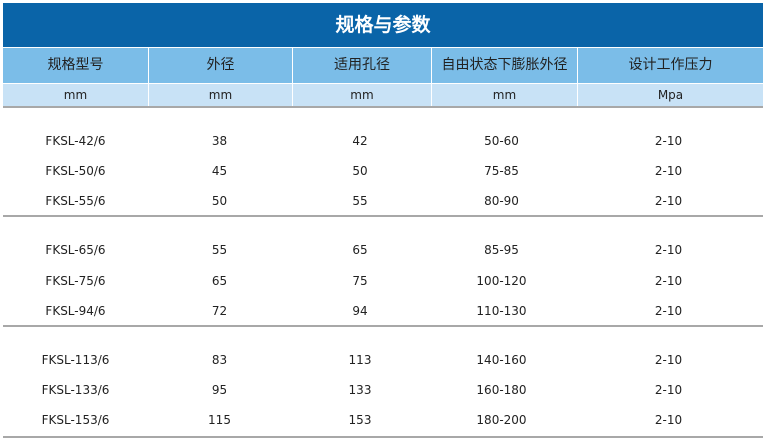 This screenshot has height=440, width=765. I want to click on table-row: FKSL-42/6 38 42 50-60 2-10, so click(383, 141).